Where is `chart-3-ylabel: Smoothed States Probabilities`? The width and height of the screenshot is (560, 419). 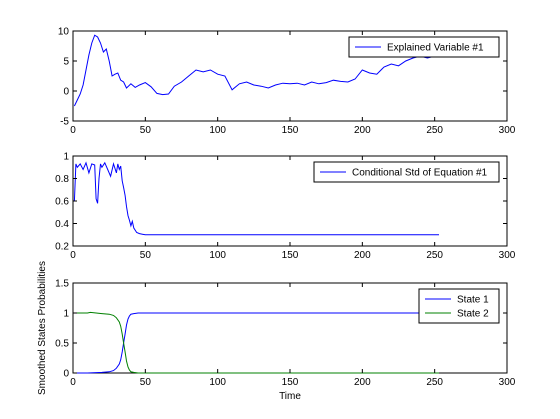
chart-3-ylabel: Smoothed States Probabilities is located at coordinates (42, 328).